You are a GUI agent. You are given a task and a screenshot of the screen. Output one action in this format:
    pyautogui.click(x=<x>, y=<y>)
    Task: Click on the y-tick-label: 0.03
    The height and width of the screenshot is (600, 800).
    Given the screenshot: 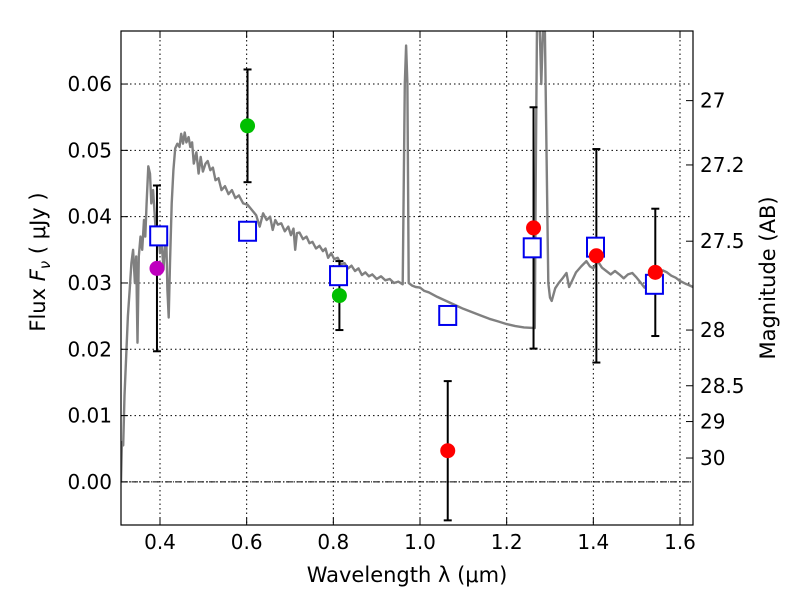 What is the action you would take?
    pyautogui.click(x=89, y=283)
    